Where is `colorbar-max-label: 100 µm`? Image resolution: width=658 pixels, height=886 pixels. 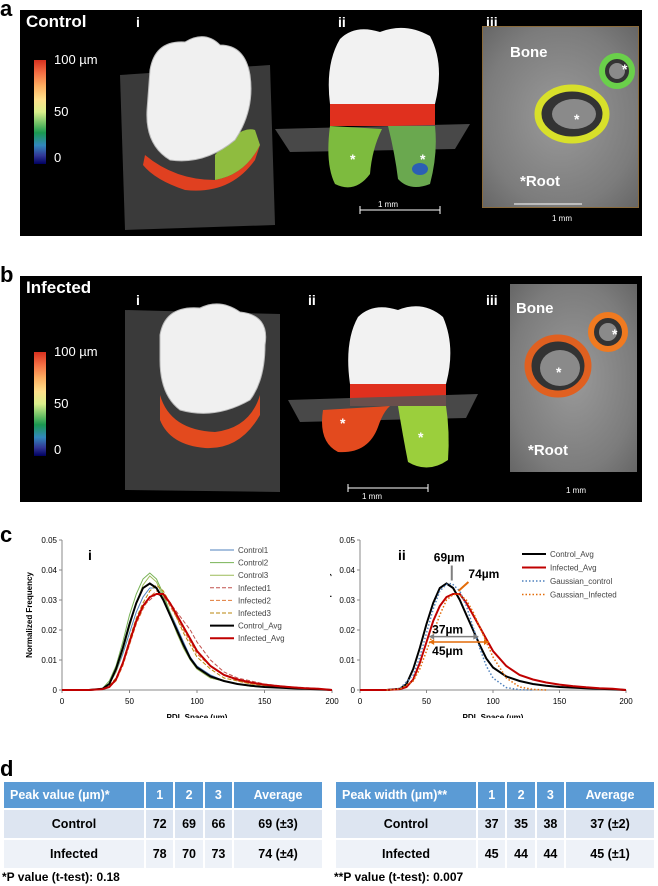
colorbar-max-label: 100 µm is located at coordinates (76, 59).